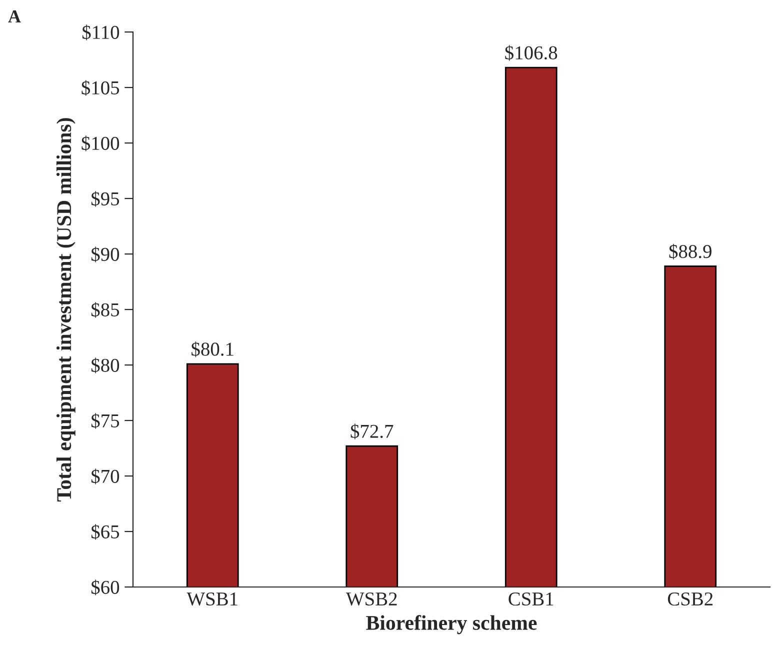 This screenshot has width=773, height=657. What do you see at coordinates (371, 599) in the screenshot?
I see `x-tick-label: WSB2` at bounding box center [371, 599].